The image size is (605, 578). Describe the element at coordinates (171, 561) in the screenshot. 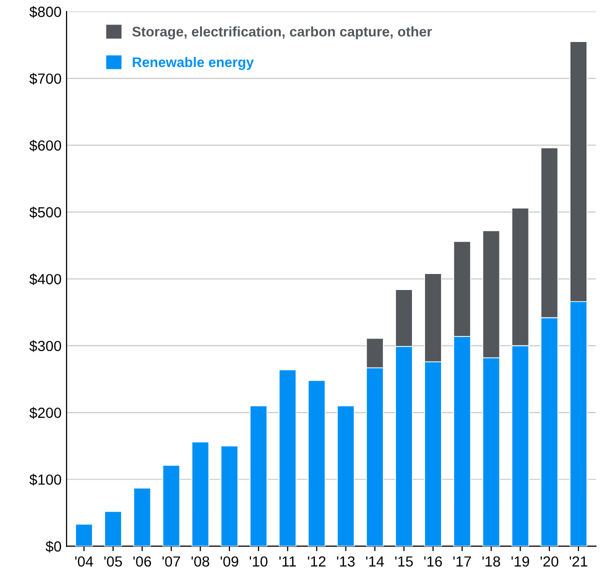

I see `x-tick-label: '07` at that location.